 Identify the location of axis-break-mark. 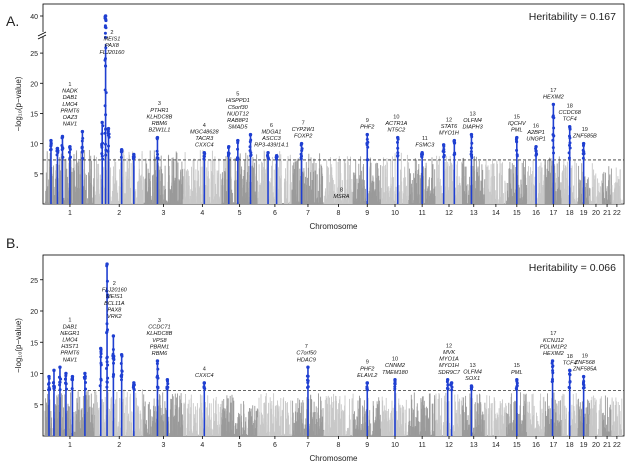
(42, 37).